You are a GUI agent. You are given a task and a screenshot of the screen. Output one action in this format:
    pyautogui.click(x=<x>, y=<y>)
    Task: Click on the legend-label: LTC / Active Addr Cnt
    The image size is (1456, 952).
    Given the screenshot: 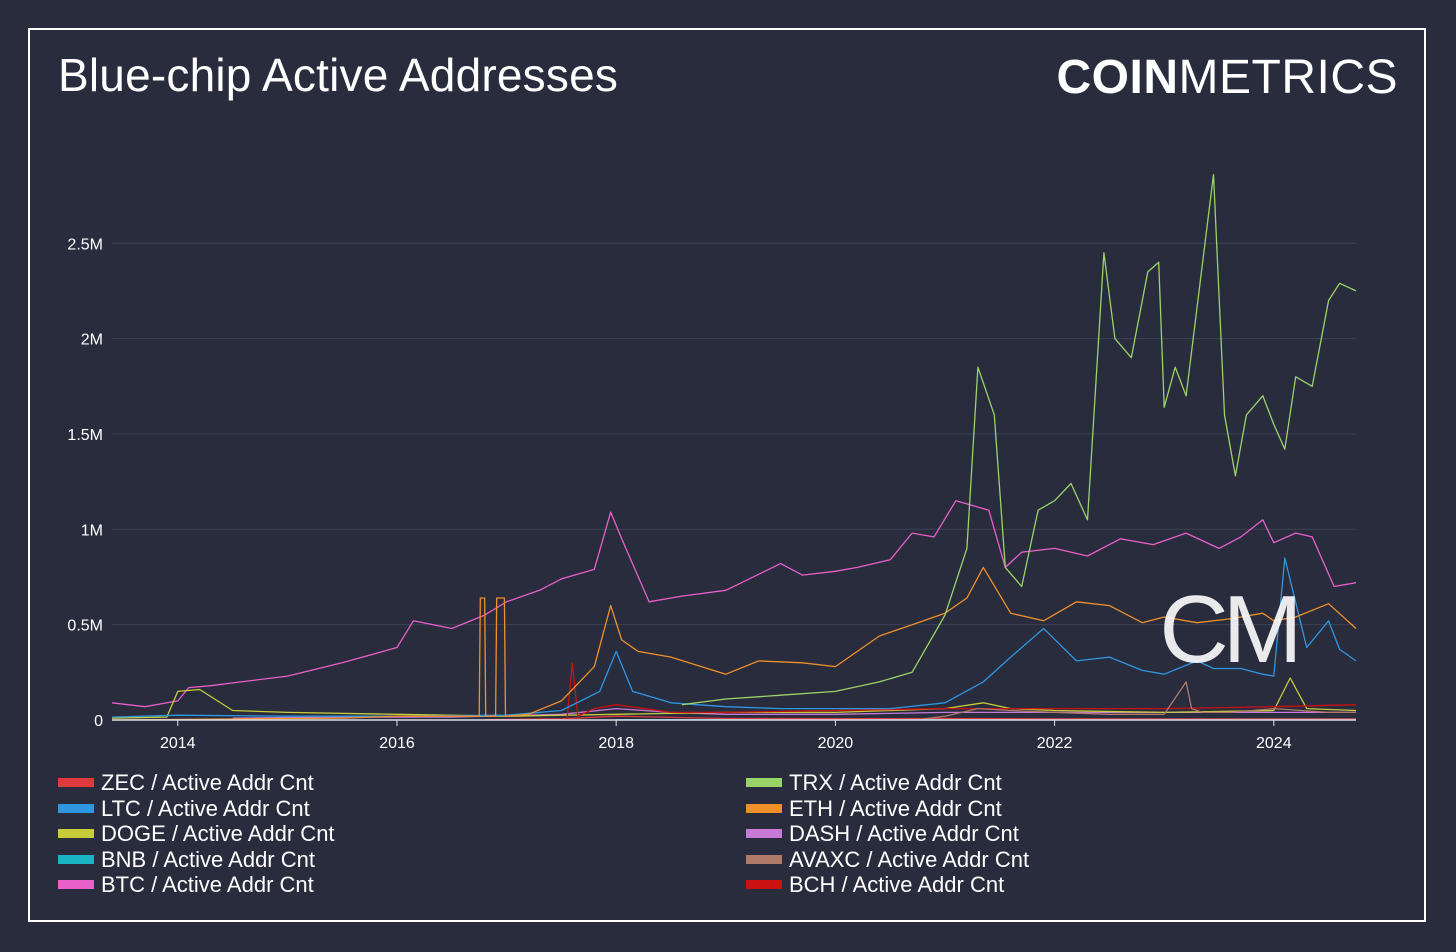 What is the action you would take?
    pyautogui.click(x=205, y=808)
    